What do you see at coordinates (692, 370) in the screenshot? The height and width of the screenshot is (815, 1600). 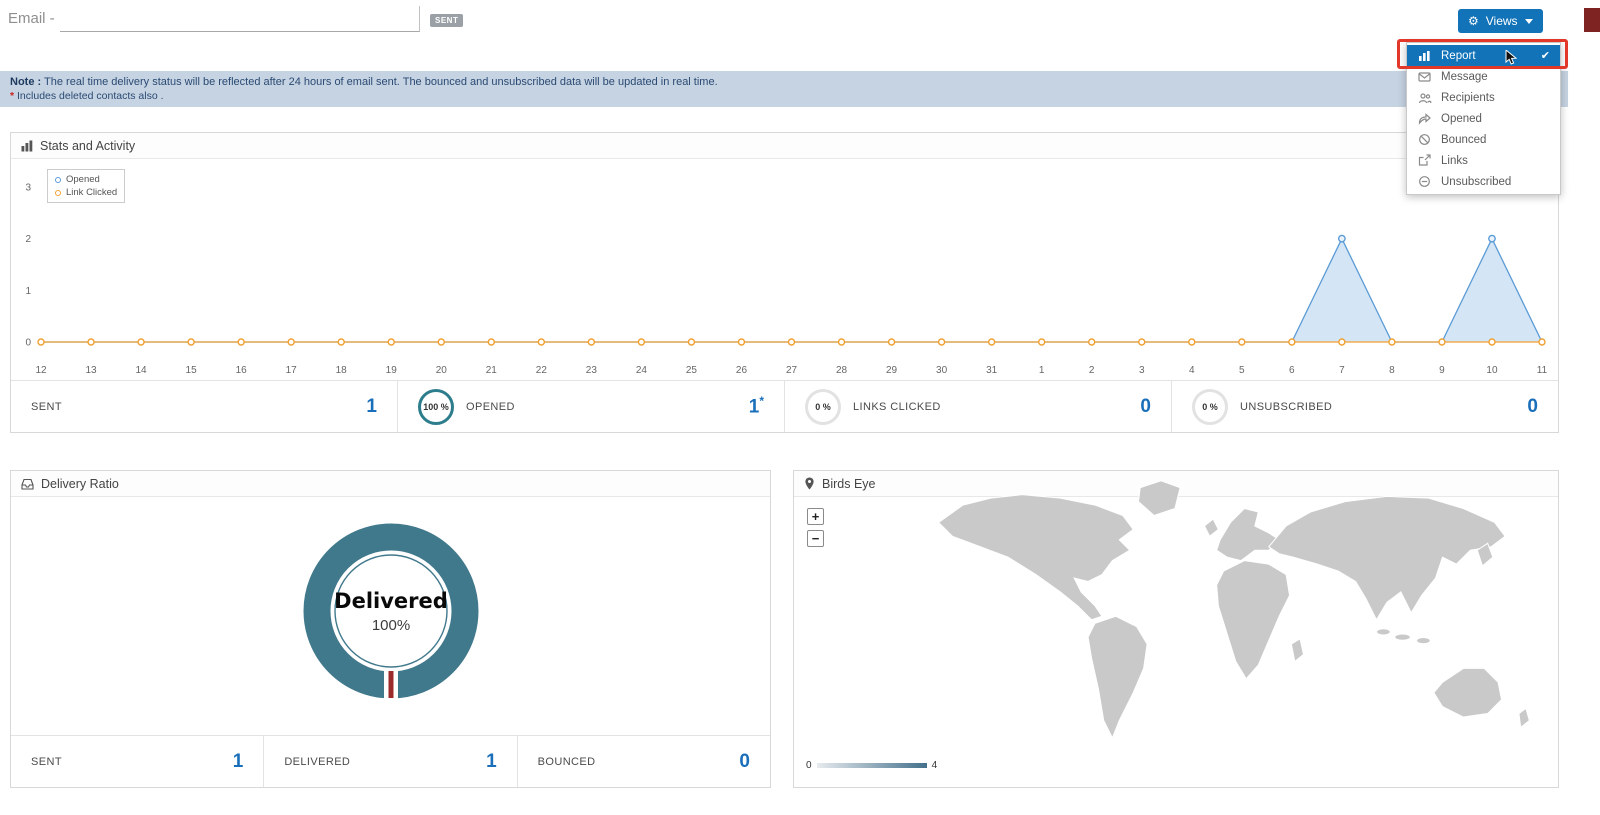 I see `svg-text: 25` at bounding box center [692, 370].